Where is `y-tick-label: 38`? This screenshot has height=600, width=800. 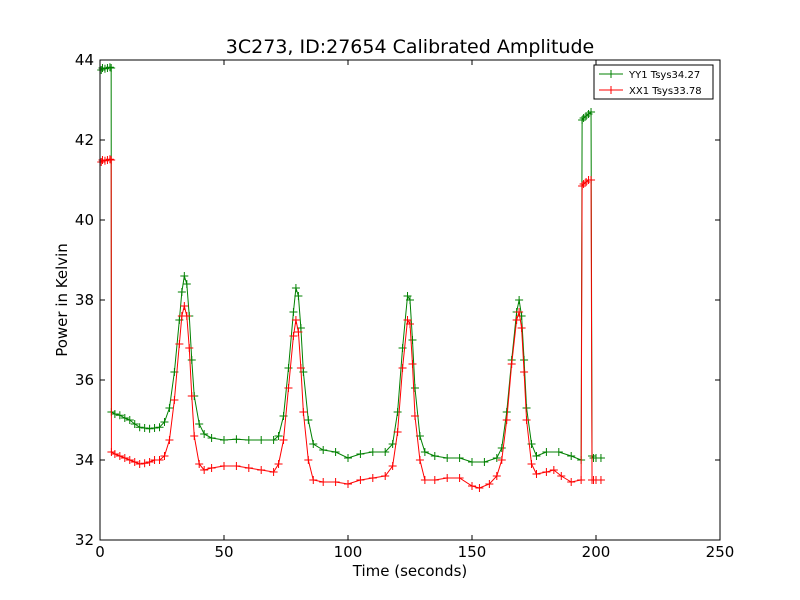
y-tick-label: 38 is located at coordinates (84, 300).